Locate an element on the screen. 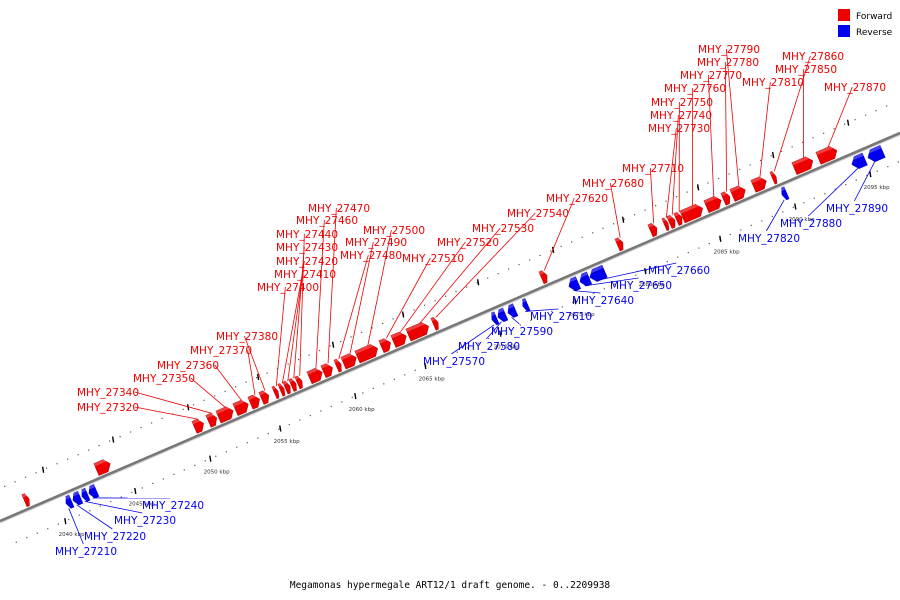 This screenshot has width=900, height=600. MHY_27750-feature is located at coordinates (678, 218).